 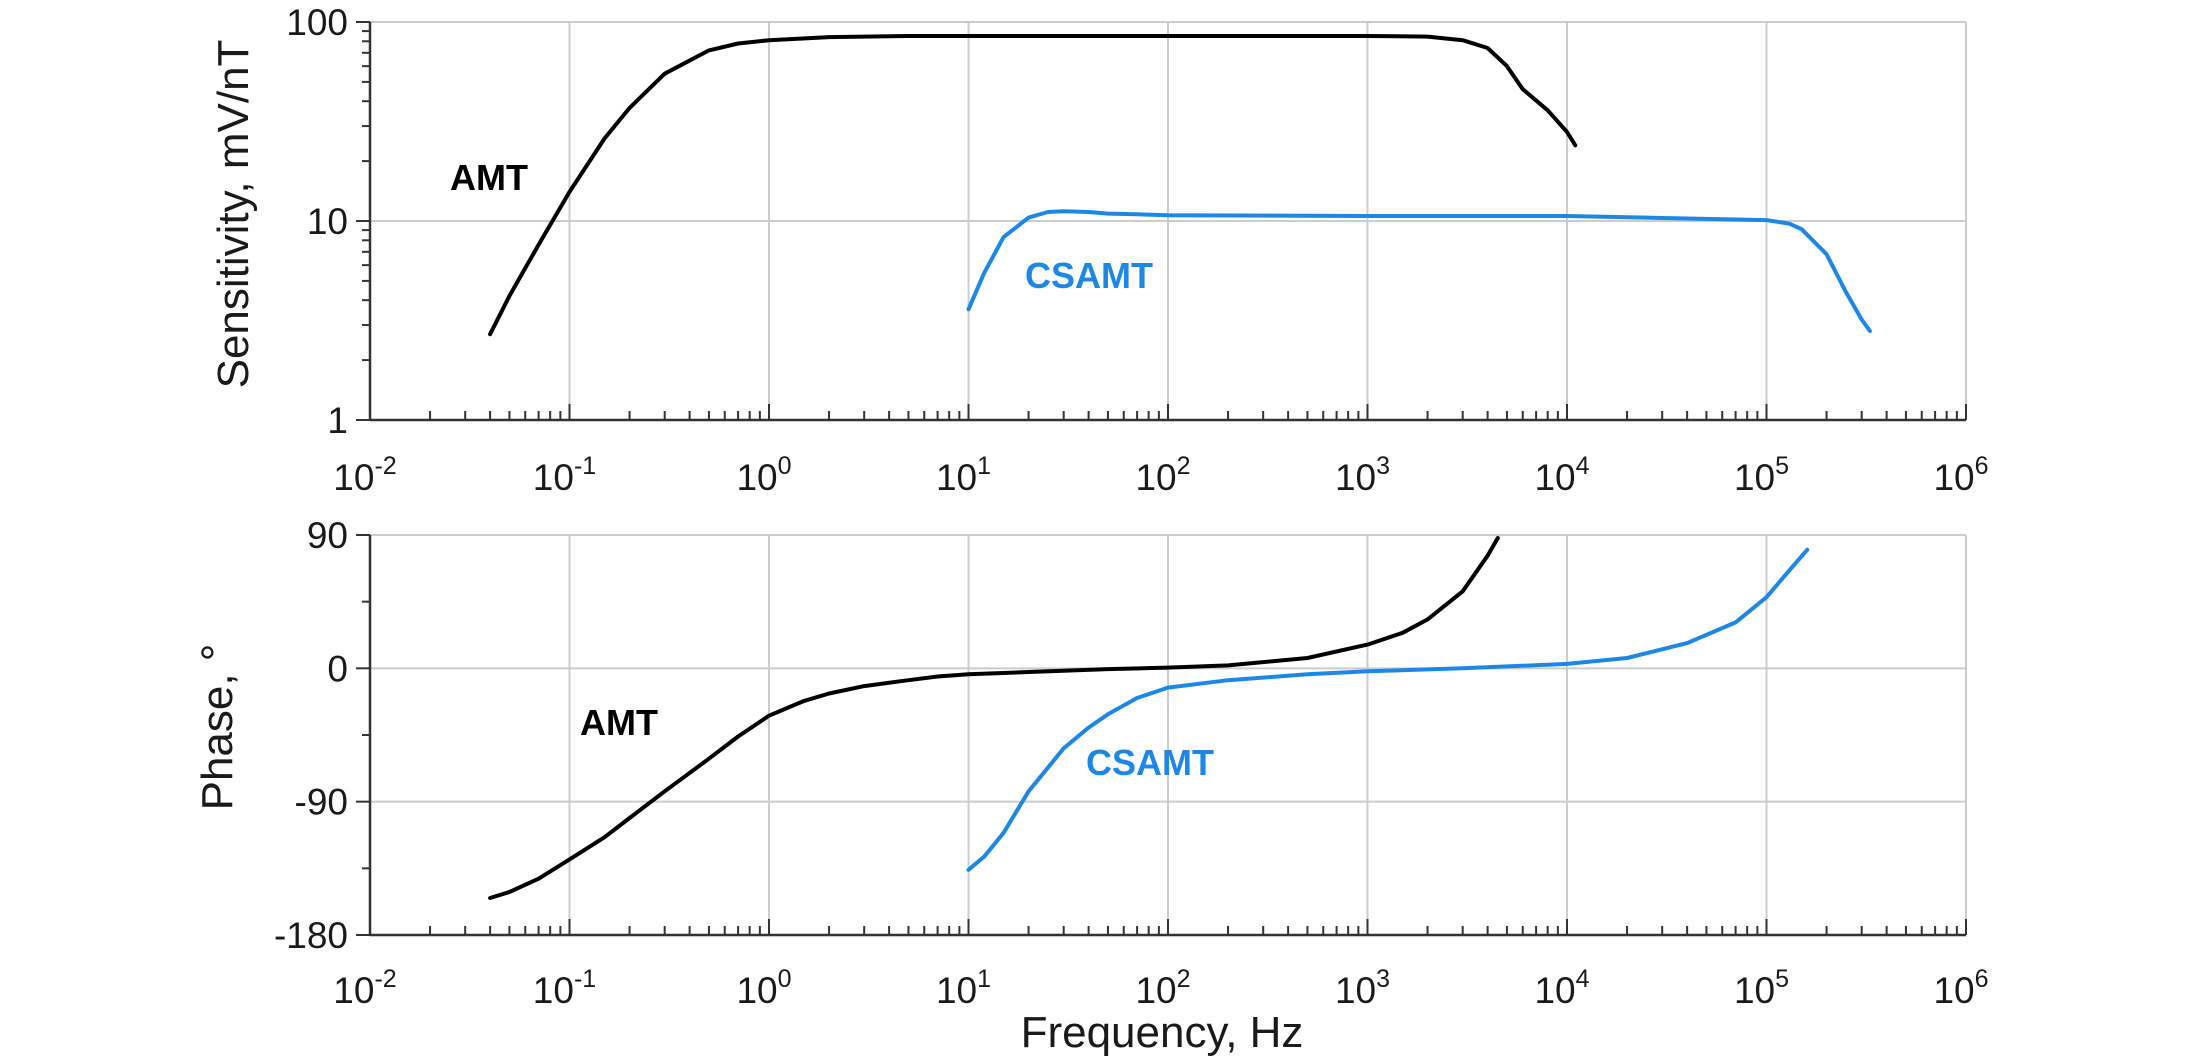 I want to click on phase-x-tick-exponent: -1, so click(x=585, y=979).